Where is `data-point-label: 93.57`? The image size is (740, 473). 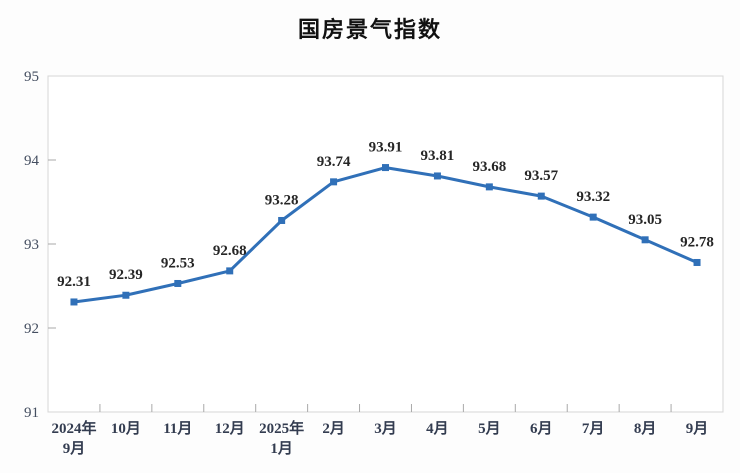
data-point-label: 93.57 is located at coordinates (541, 176).